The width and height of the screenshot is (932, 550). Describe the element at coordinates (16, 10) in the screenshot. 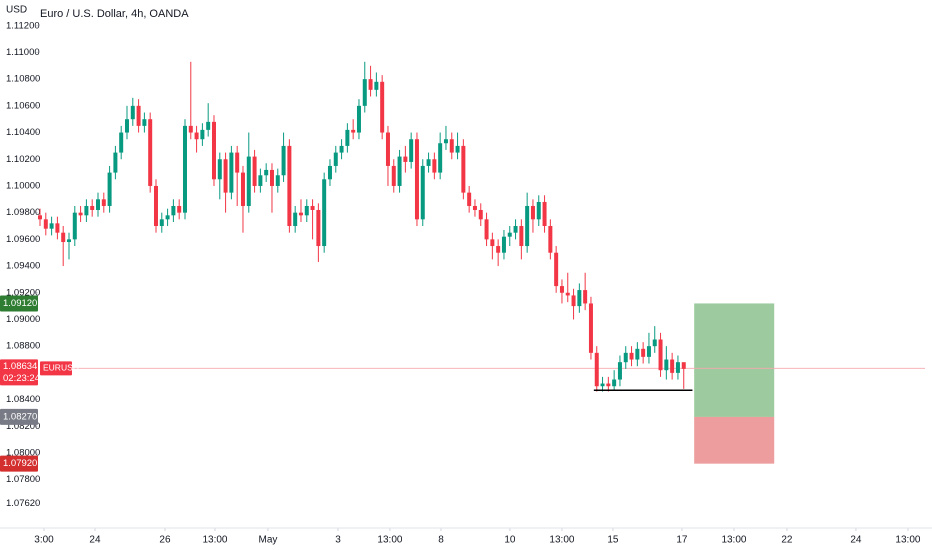

I see `currency-label: USD` at that location.